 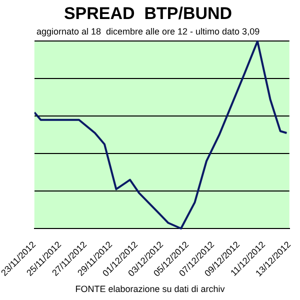 What do you see at coordinates (150, 289) in the screenshot?
I see `source-note: FONTE elaborazione su dati di archiv` at bounding box center [150, 289].